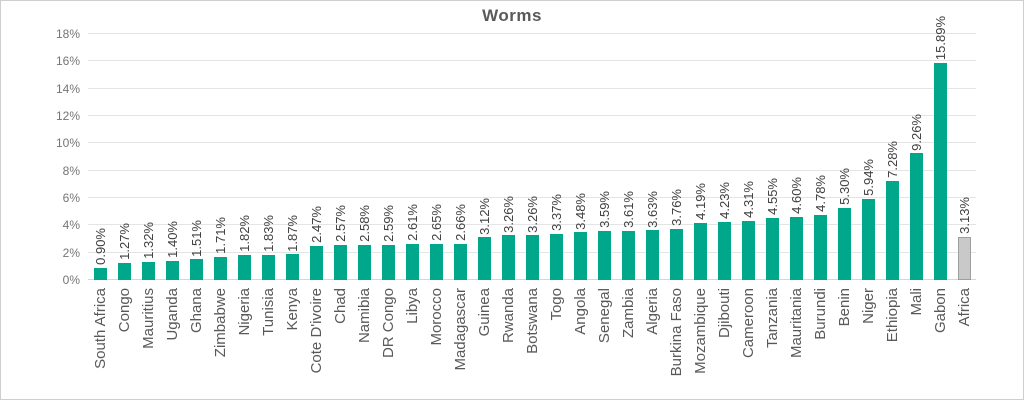 Image resolution: width=1024 pixels, height=400 pixels. I want to click on value-label: 1.71%, so click(220, 235).